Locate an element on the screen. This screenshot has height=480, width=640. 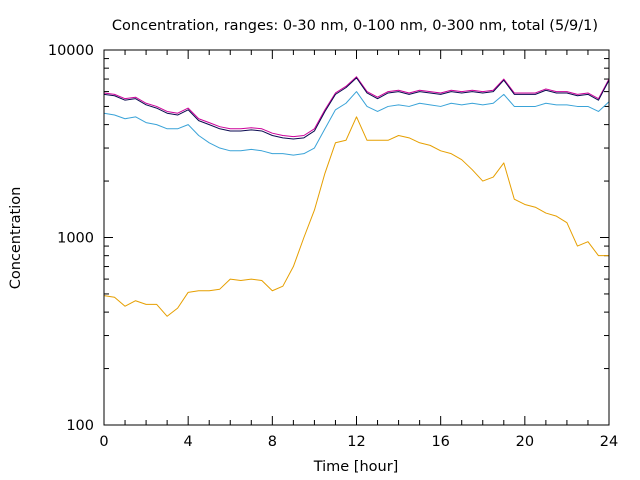
series-line-total is located at coordinates (356, 108).